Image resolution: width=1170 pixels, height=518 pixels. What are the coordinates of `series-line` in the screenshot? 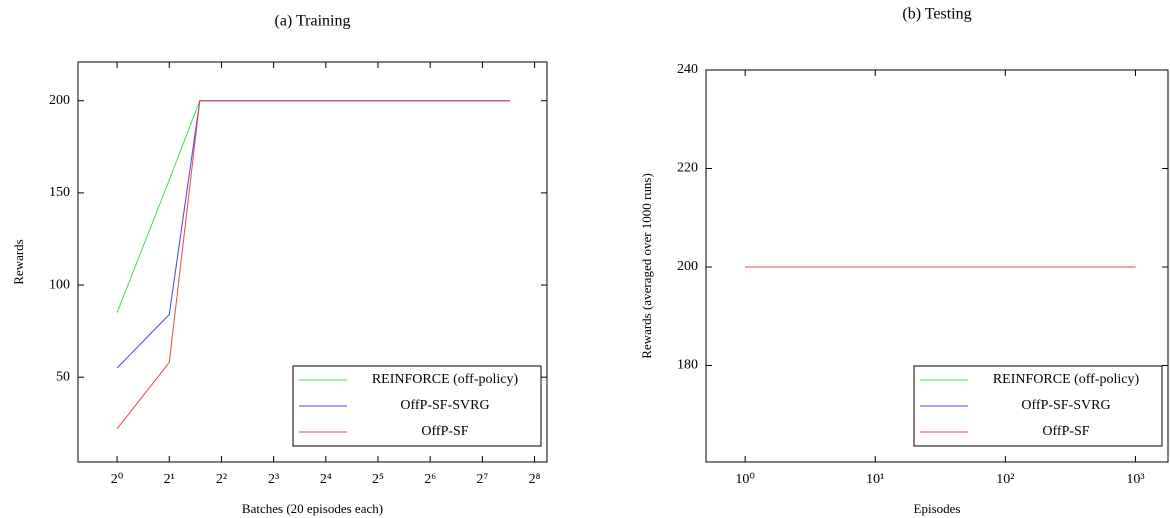 It's located at (313, 206).